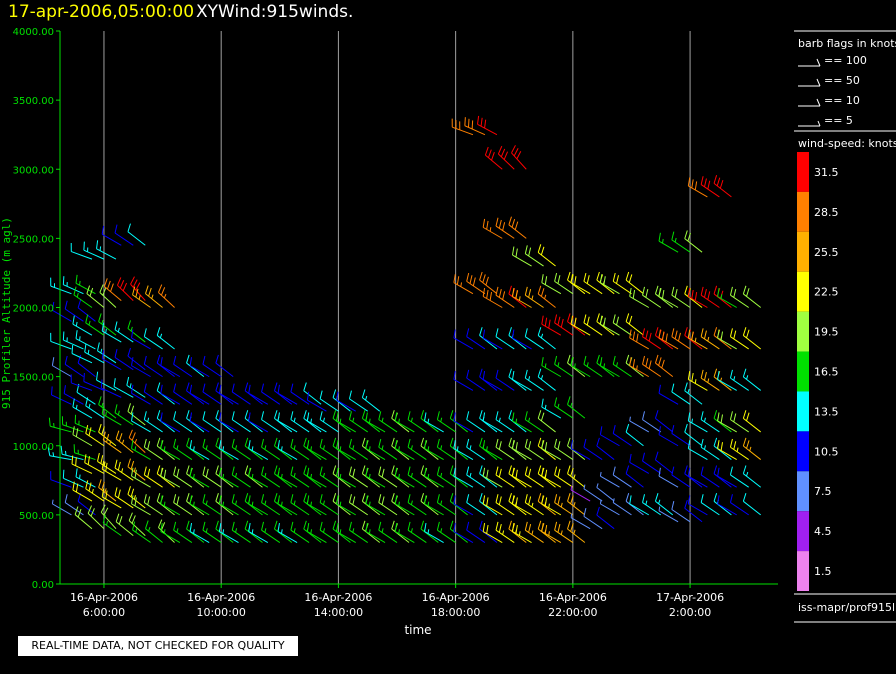  I want to click on speed-label: 1.5, so click(823, 571).